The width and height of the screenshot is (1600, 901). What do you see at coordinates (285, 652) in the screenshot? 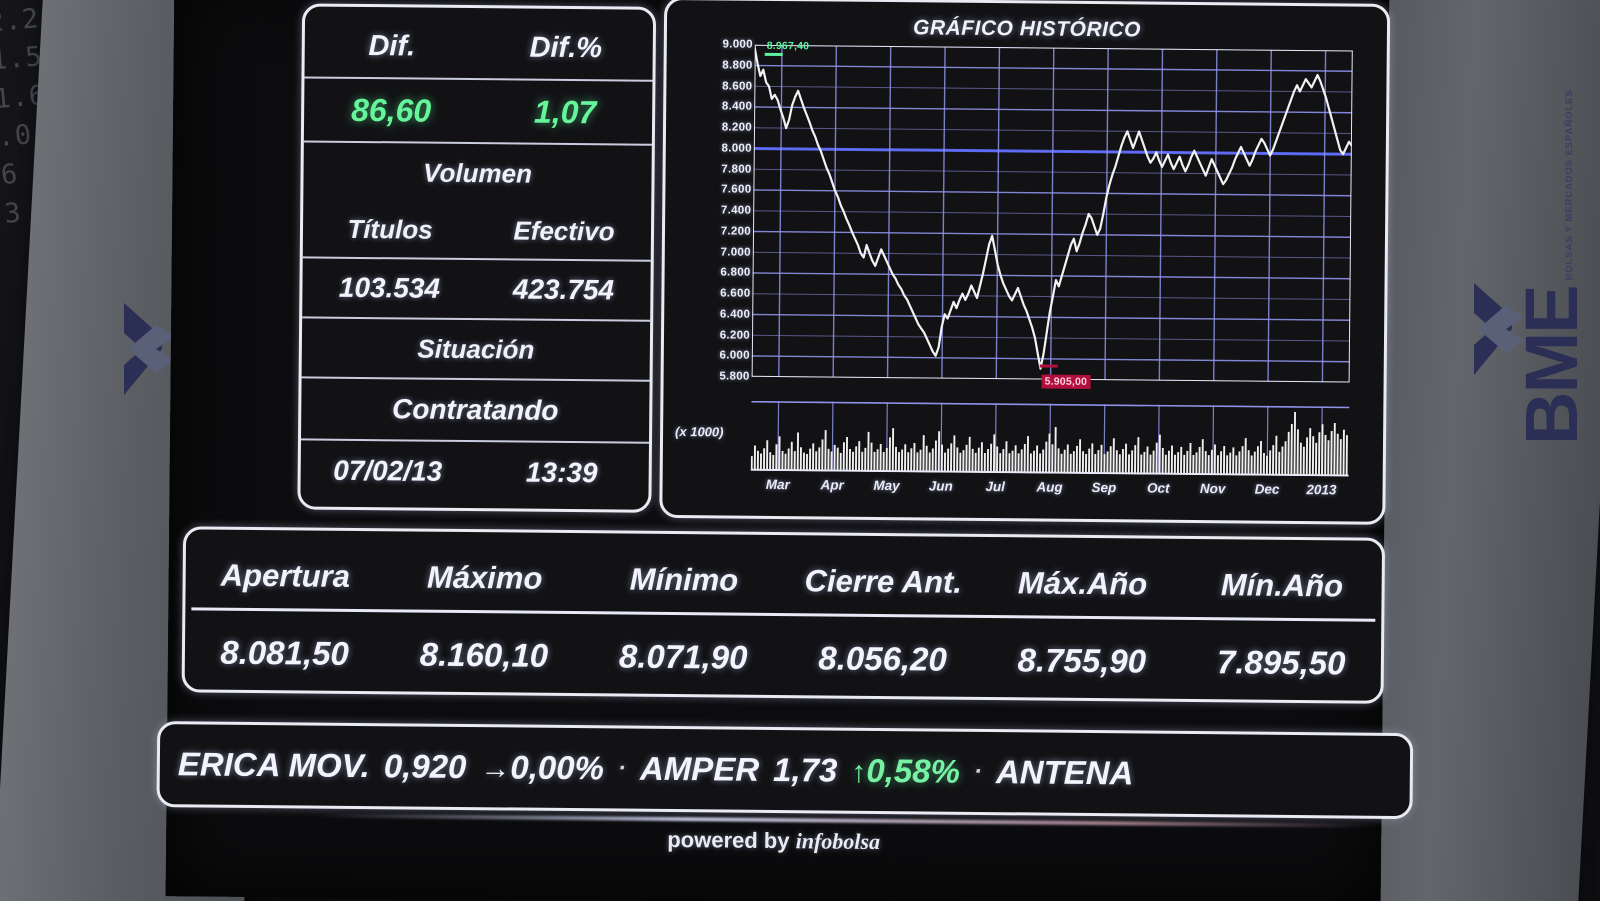
I see `stats-value-cell: 8.081,50` at bounding box center [285, 652].